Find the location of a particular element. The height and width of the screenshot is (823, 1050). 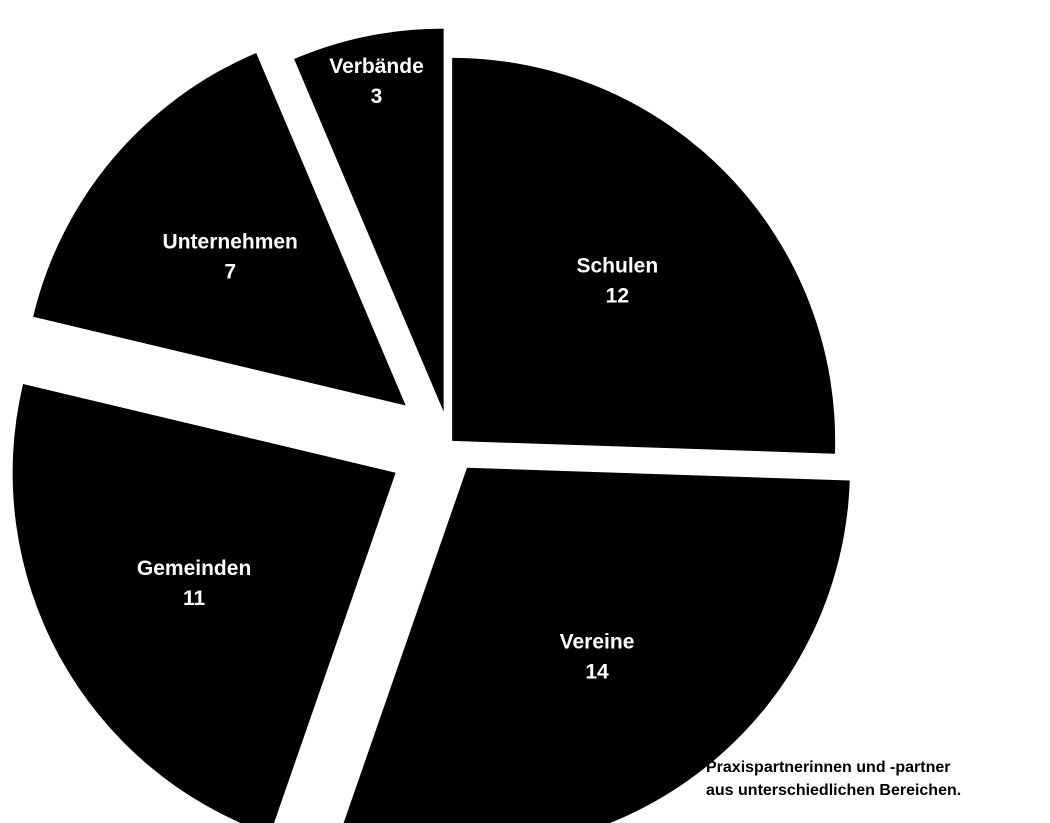

slice-value: 3 is located at coordinates (377, 96).